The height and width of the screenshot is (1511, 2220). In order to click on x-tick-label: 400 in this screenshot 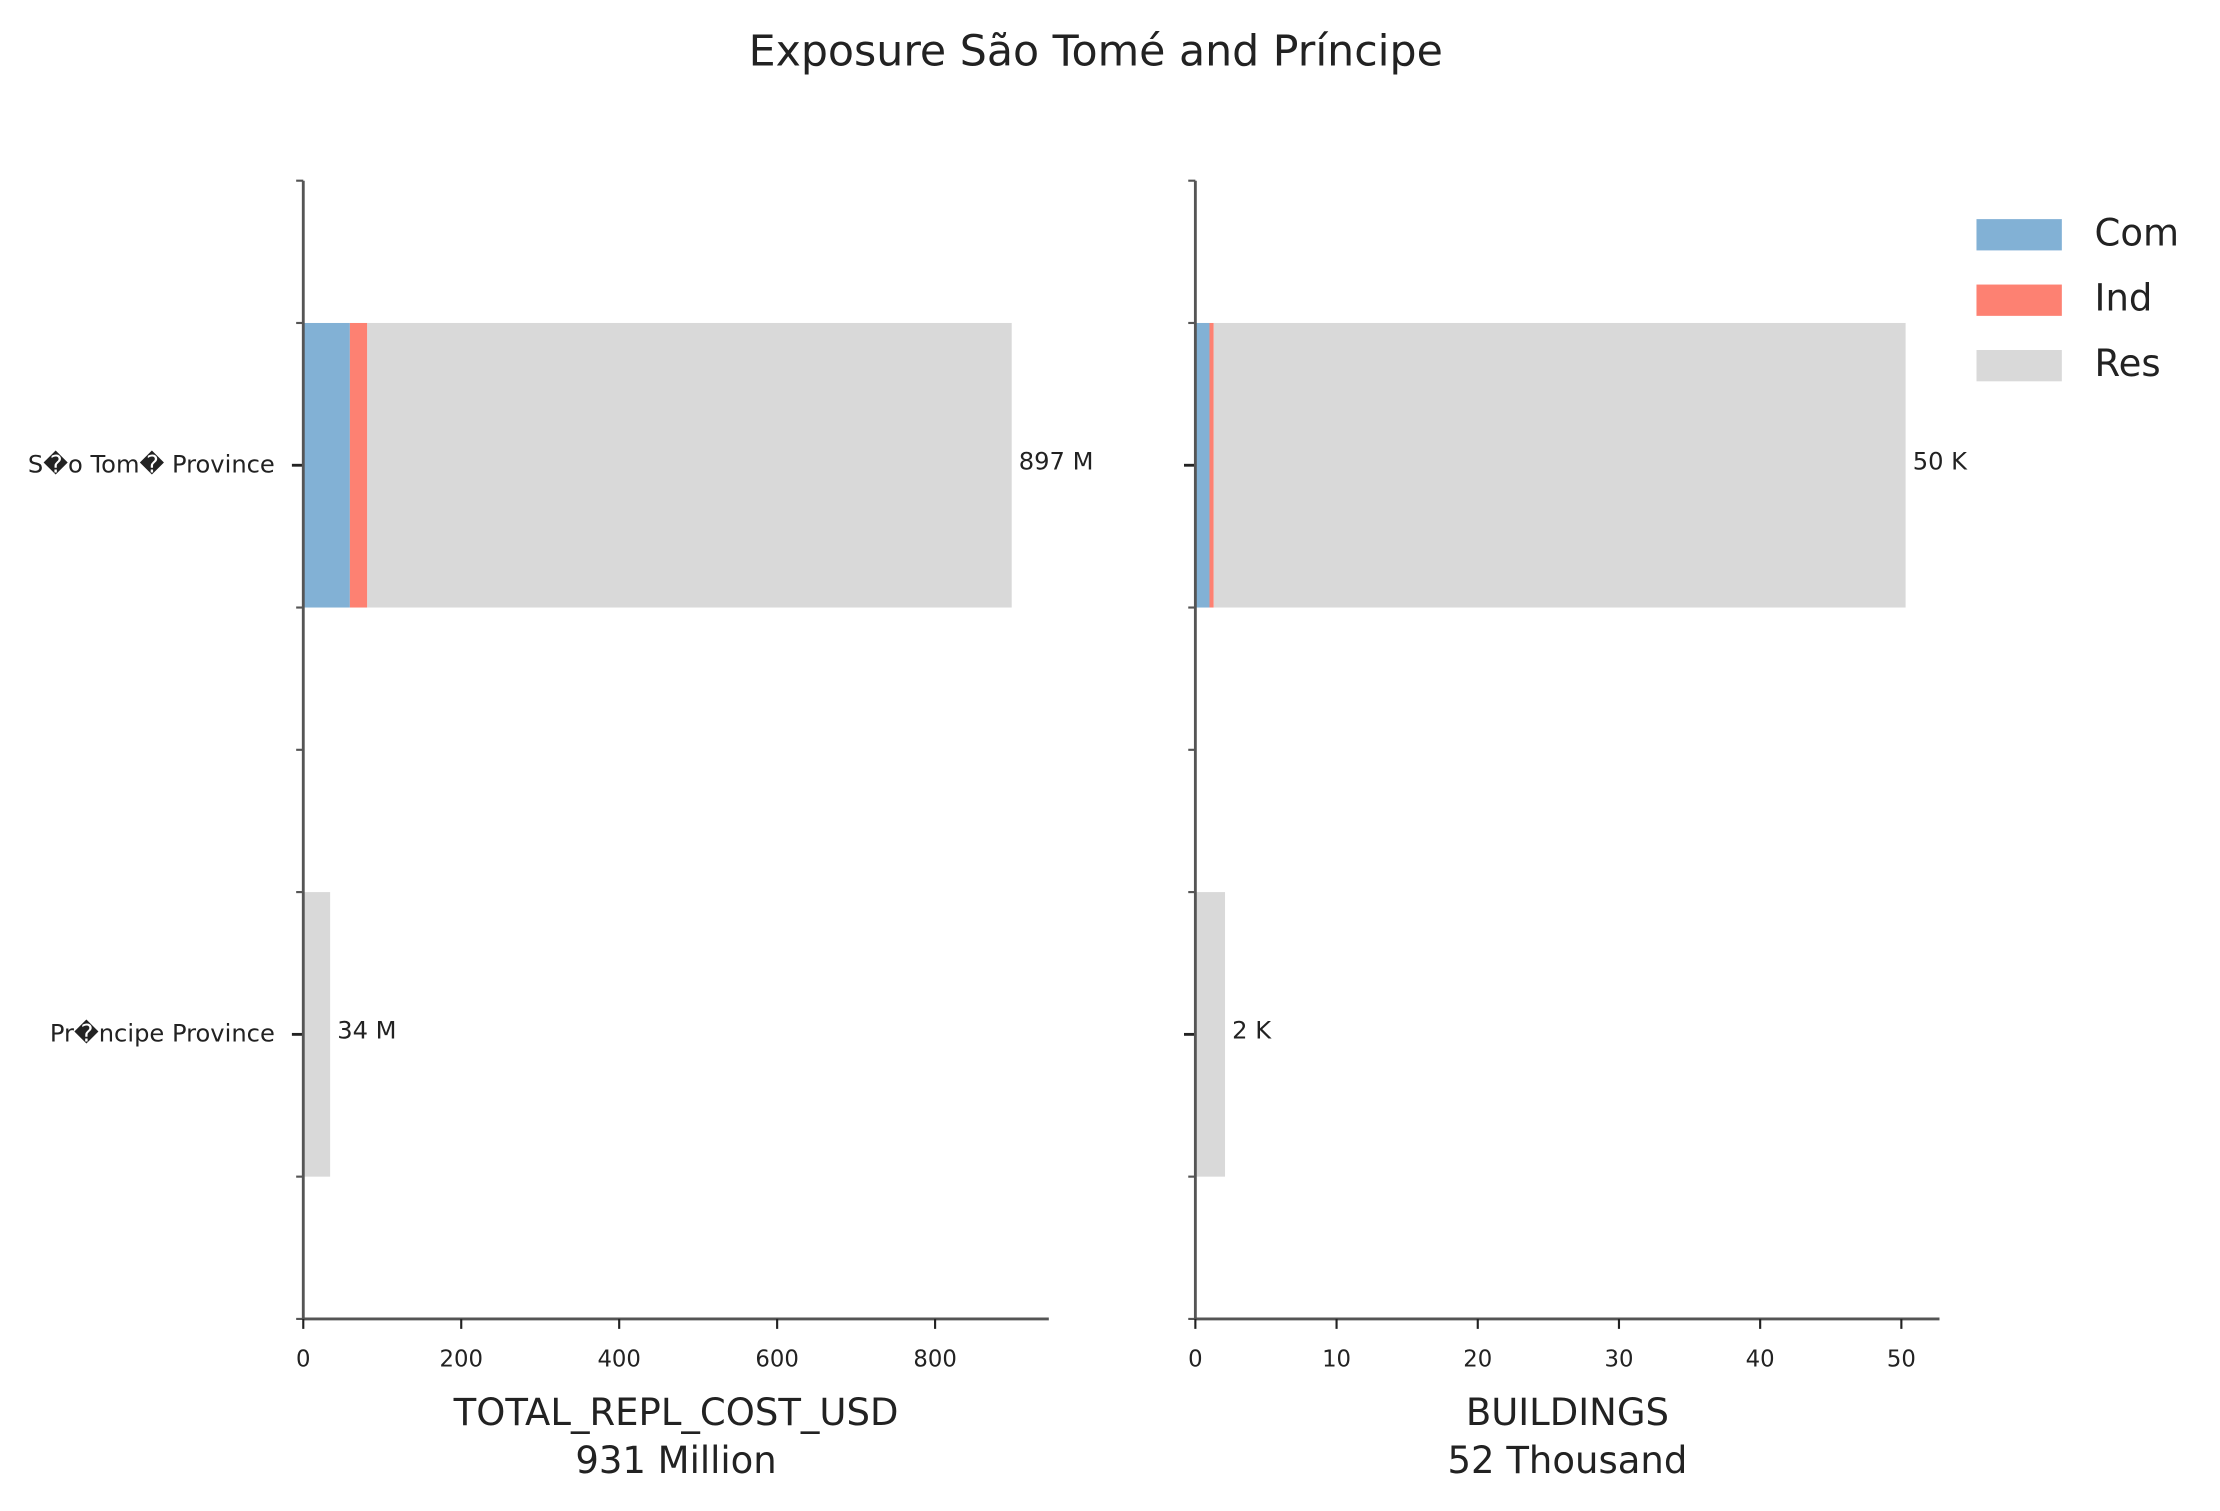, I will do `click(618, 1360)`.